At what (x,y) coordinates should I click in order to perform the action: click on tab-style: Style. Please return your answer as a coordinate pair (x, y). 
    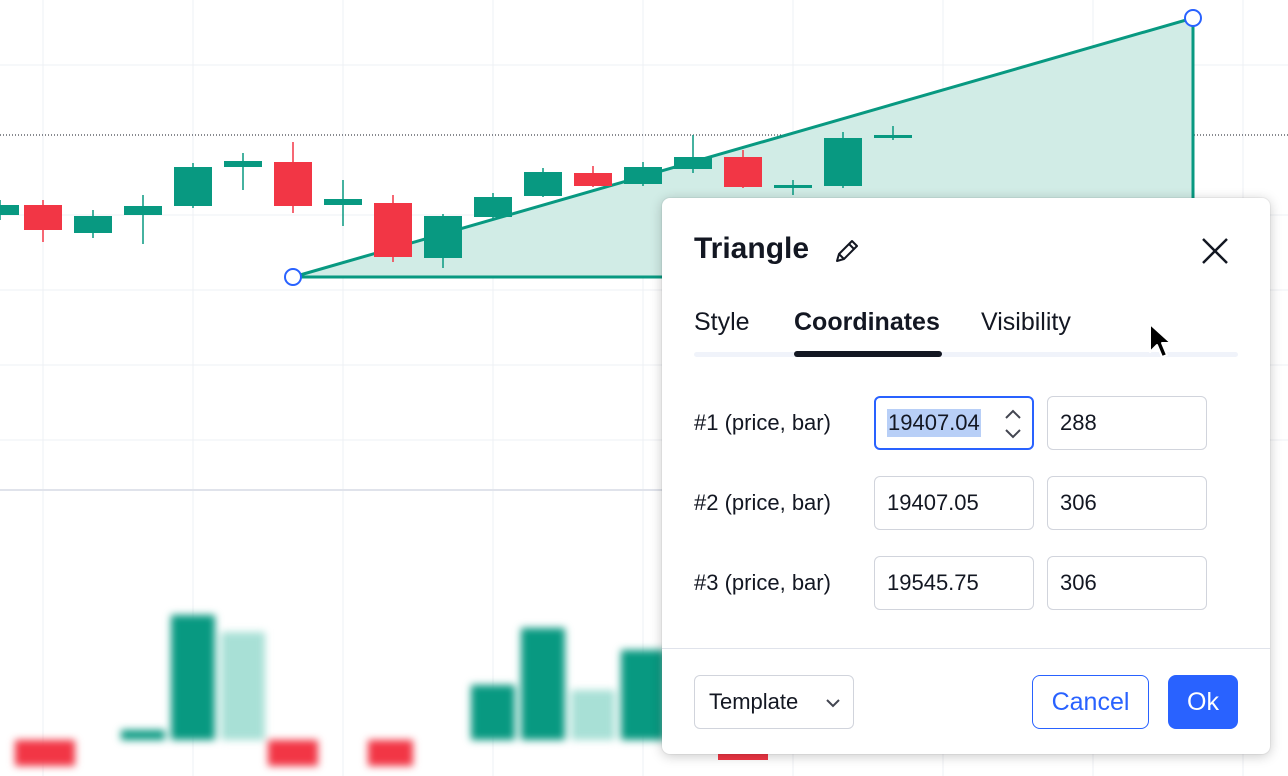
    Looking at the image, I should click on (722, 322).